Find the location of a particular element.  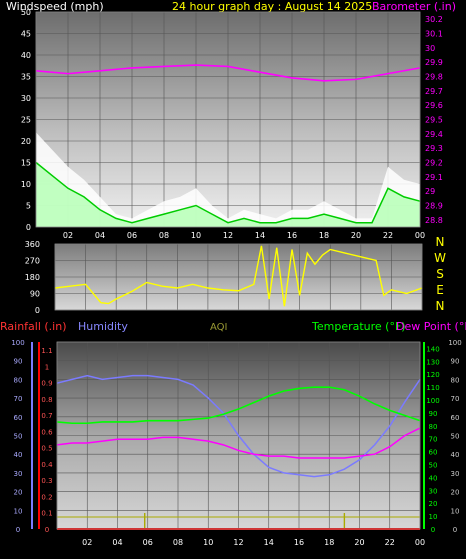

humidity-tick-label: 60 is located at coordinates (18, 418).